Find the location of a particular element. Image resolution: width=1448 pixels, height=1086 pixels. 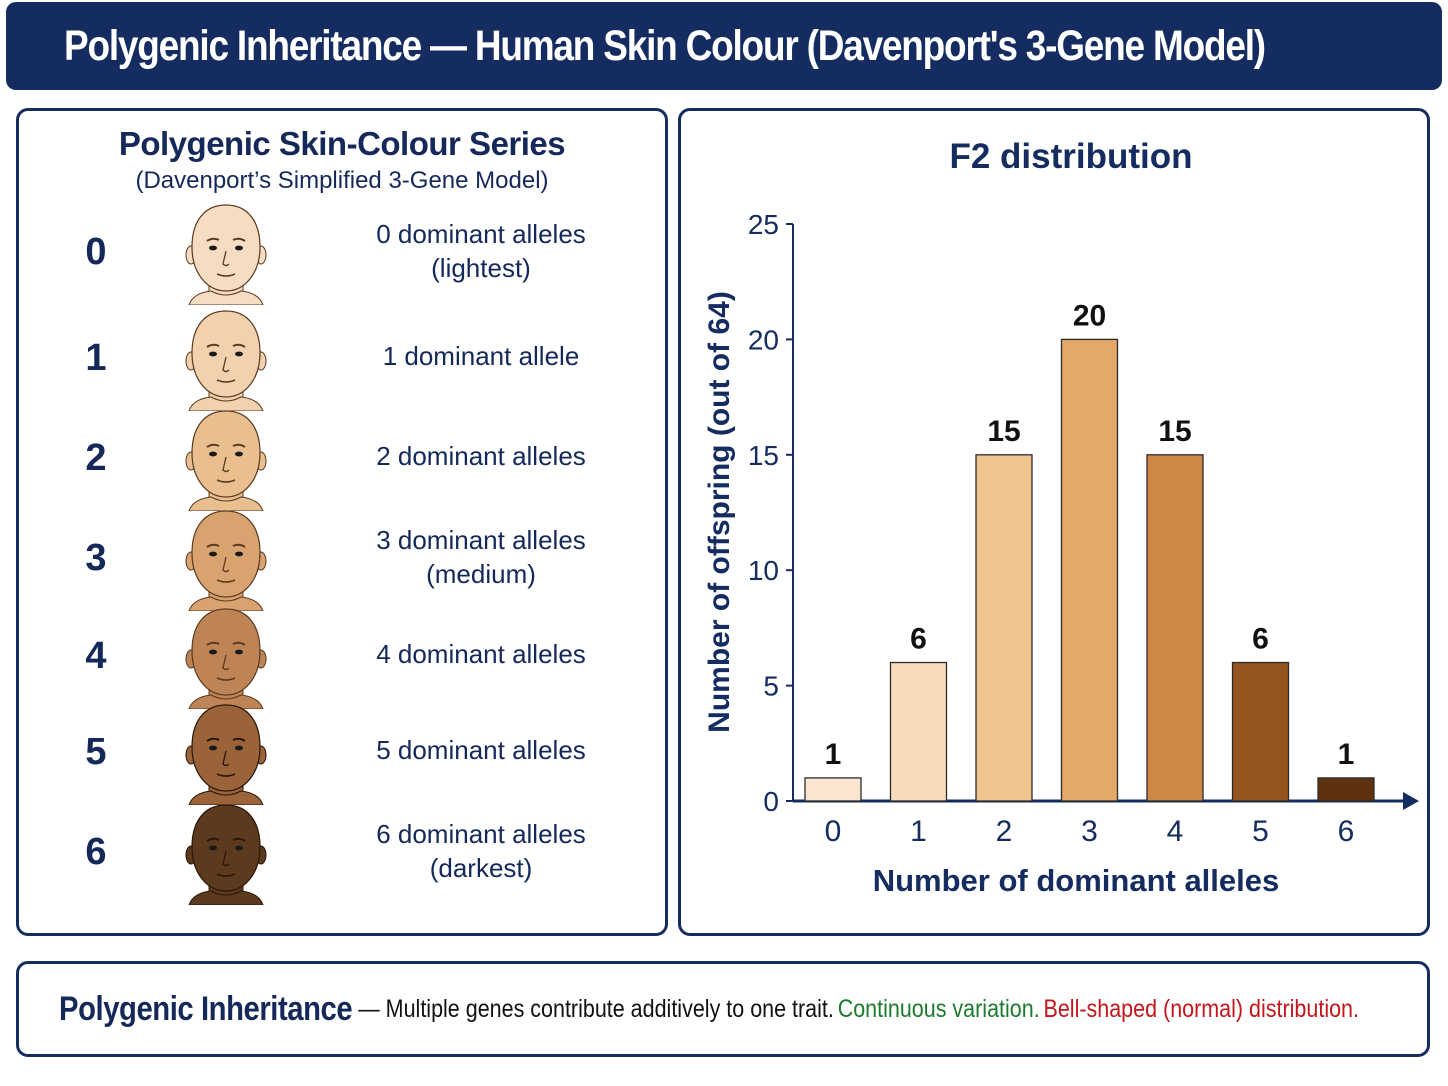

x-axis-arrow-icon is located at coordinates (1411, 801).